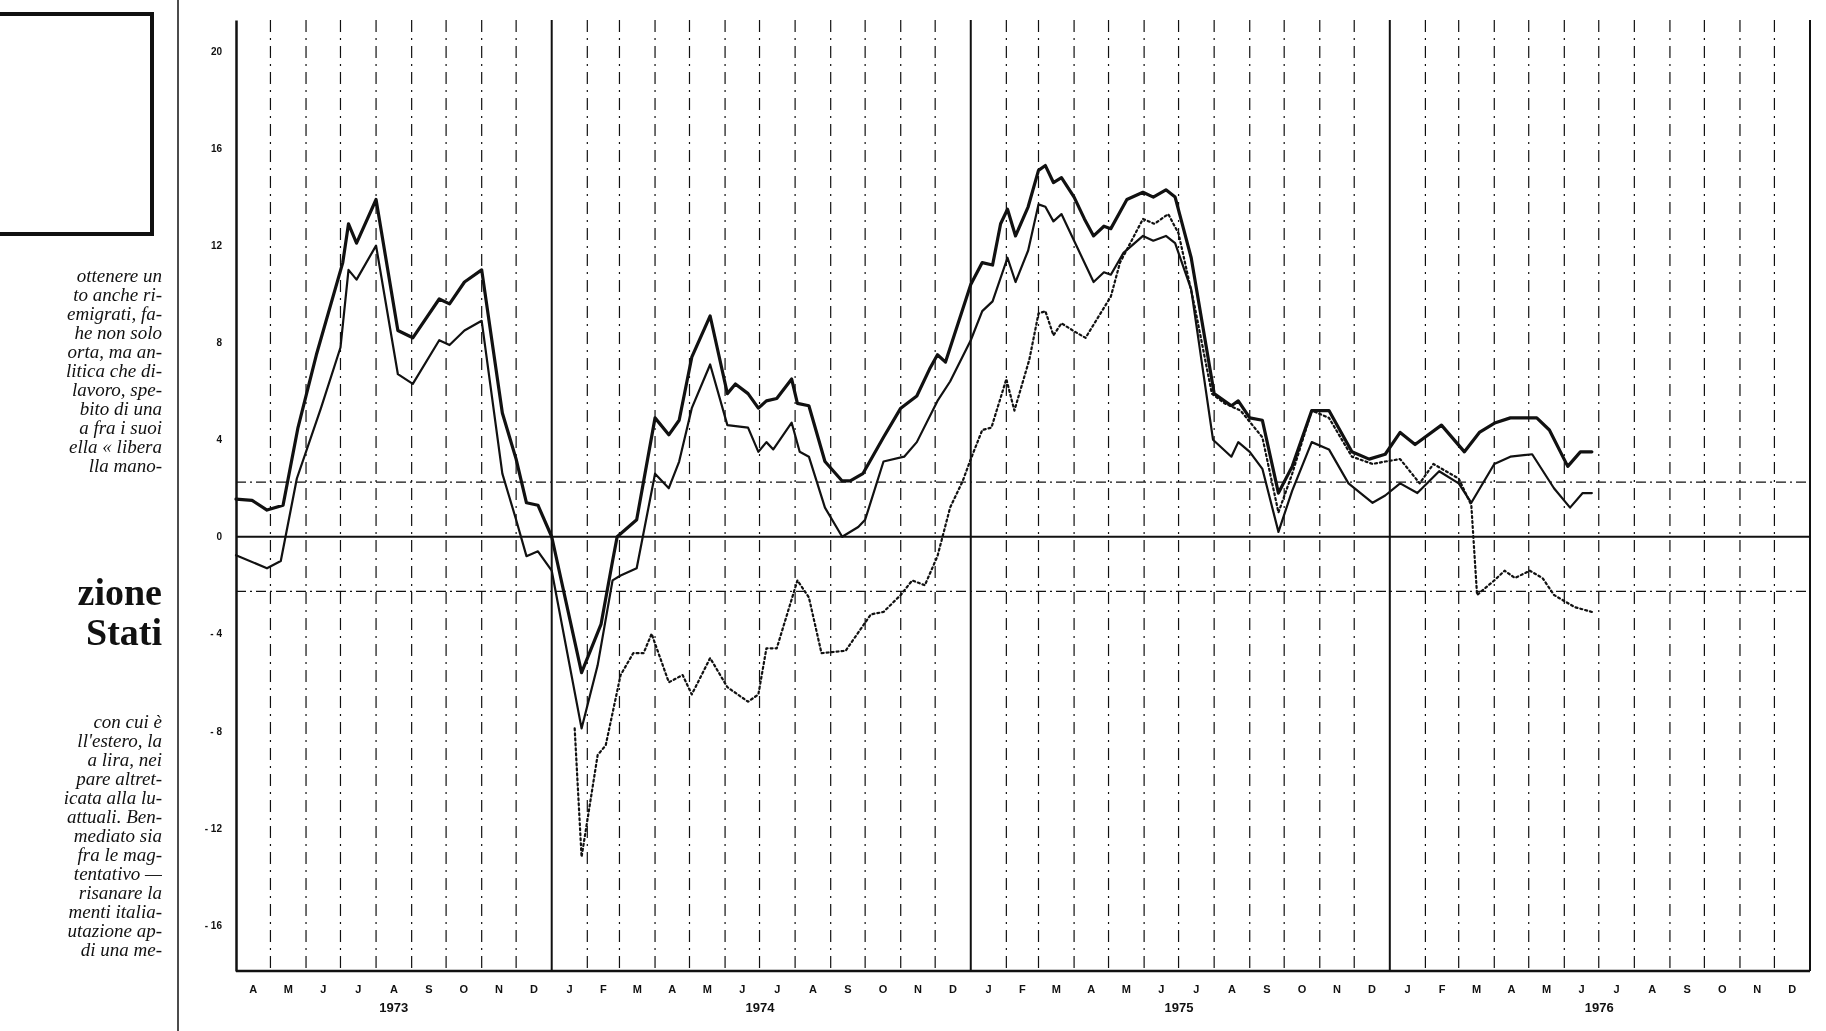 Image resolution: width=1826 pixels, height=1031 pixels. I want to click on y-tick-label: - 12, so click(213, 828).